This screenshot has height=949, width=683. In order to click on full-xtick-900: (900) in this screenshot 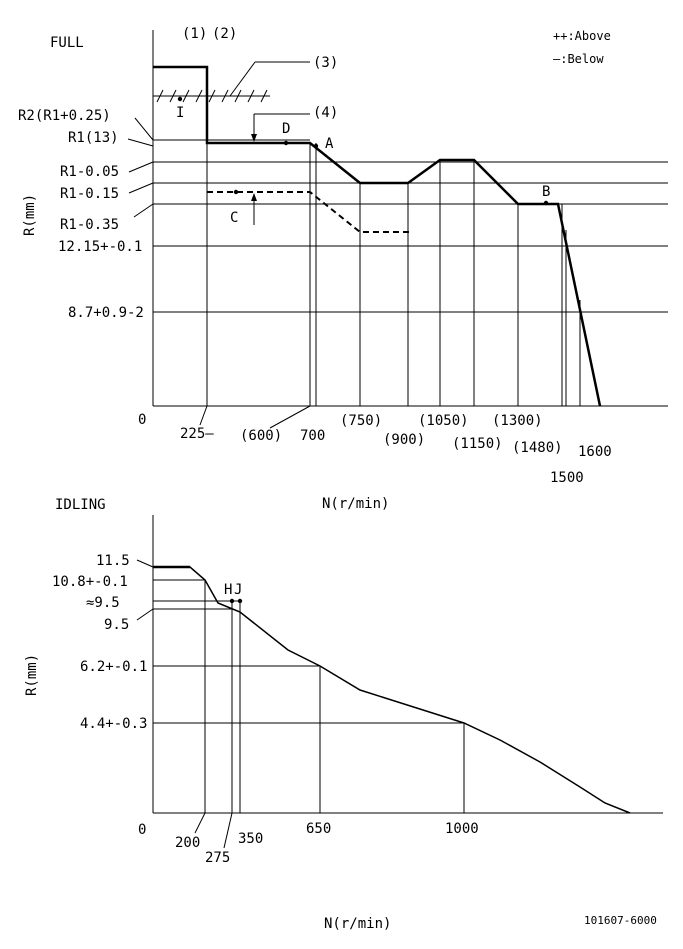, I will do `click(404, 440)`.